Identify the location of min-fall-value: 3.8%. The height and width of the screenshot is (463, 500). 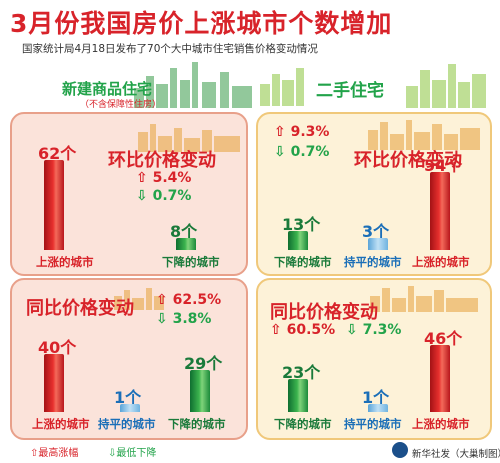
(192, 319).